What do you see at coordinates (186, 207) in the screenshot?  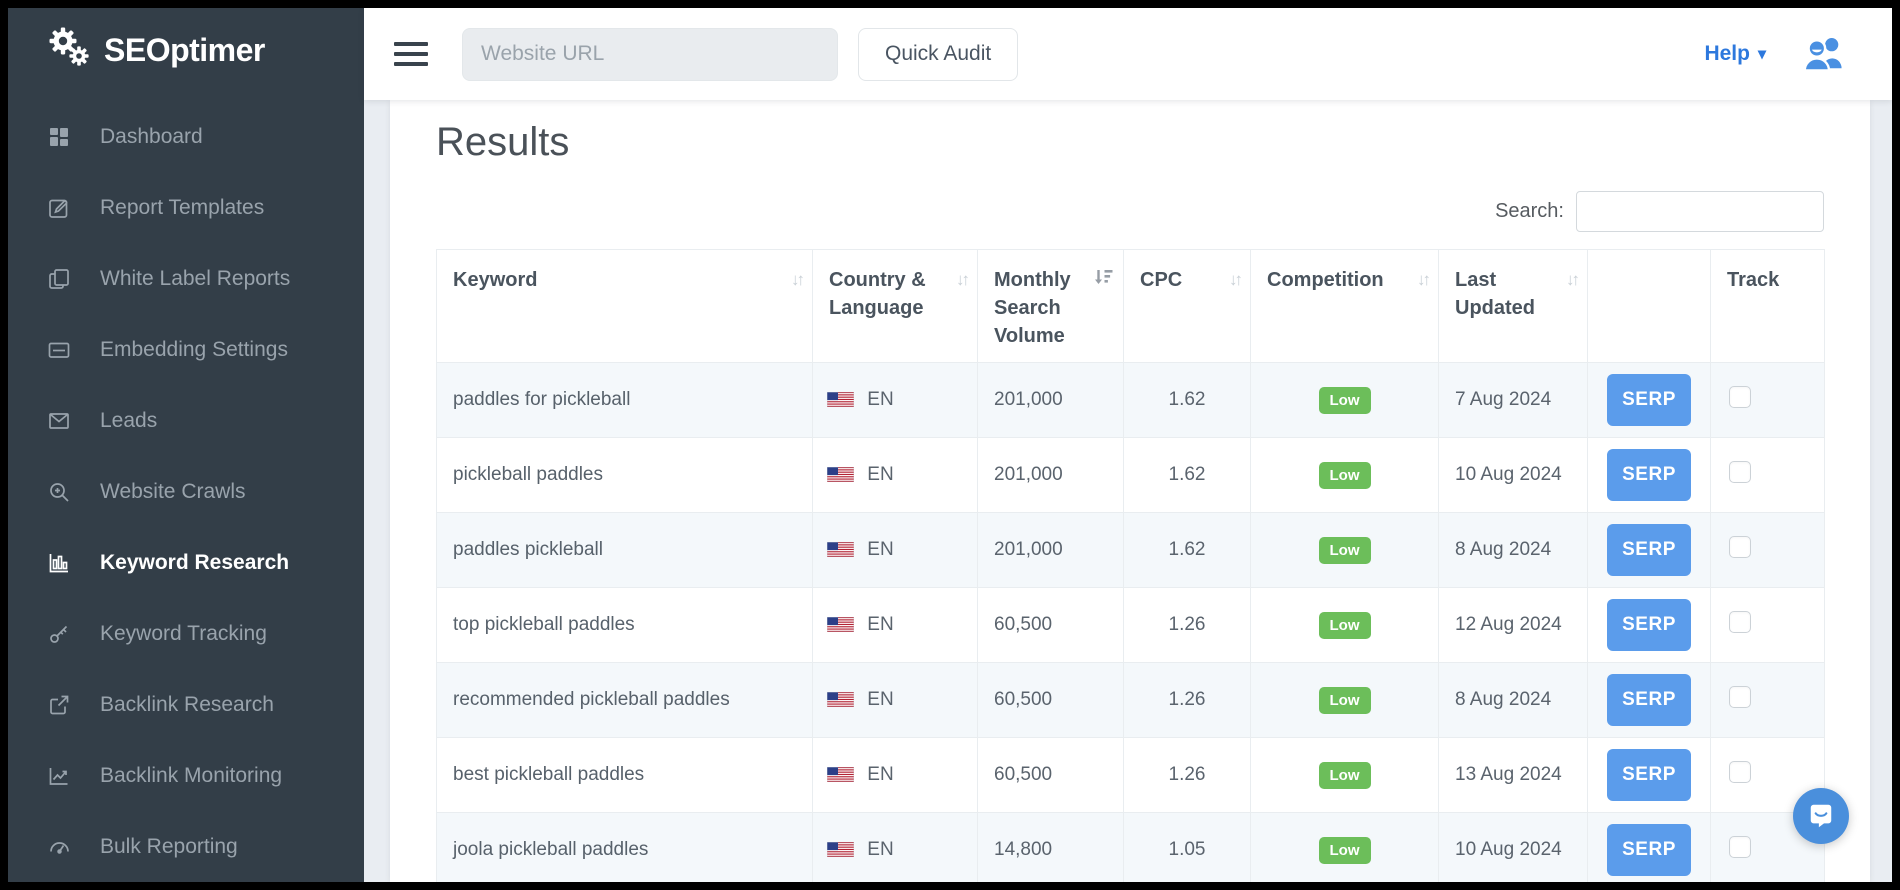 I see `sidebar-item-report-templates: Report Templates` at bounding box center [186, 207].